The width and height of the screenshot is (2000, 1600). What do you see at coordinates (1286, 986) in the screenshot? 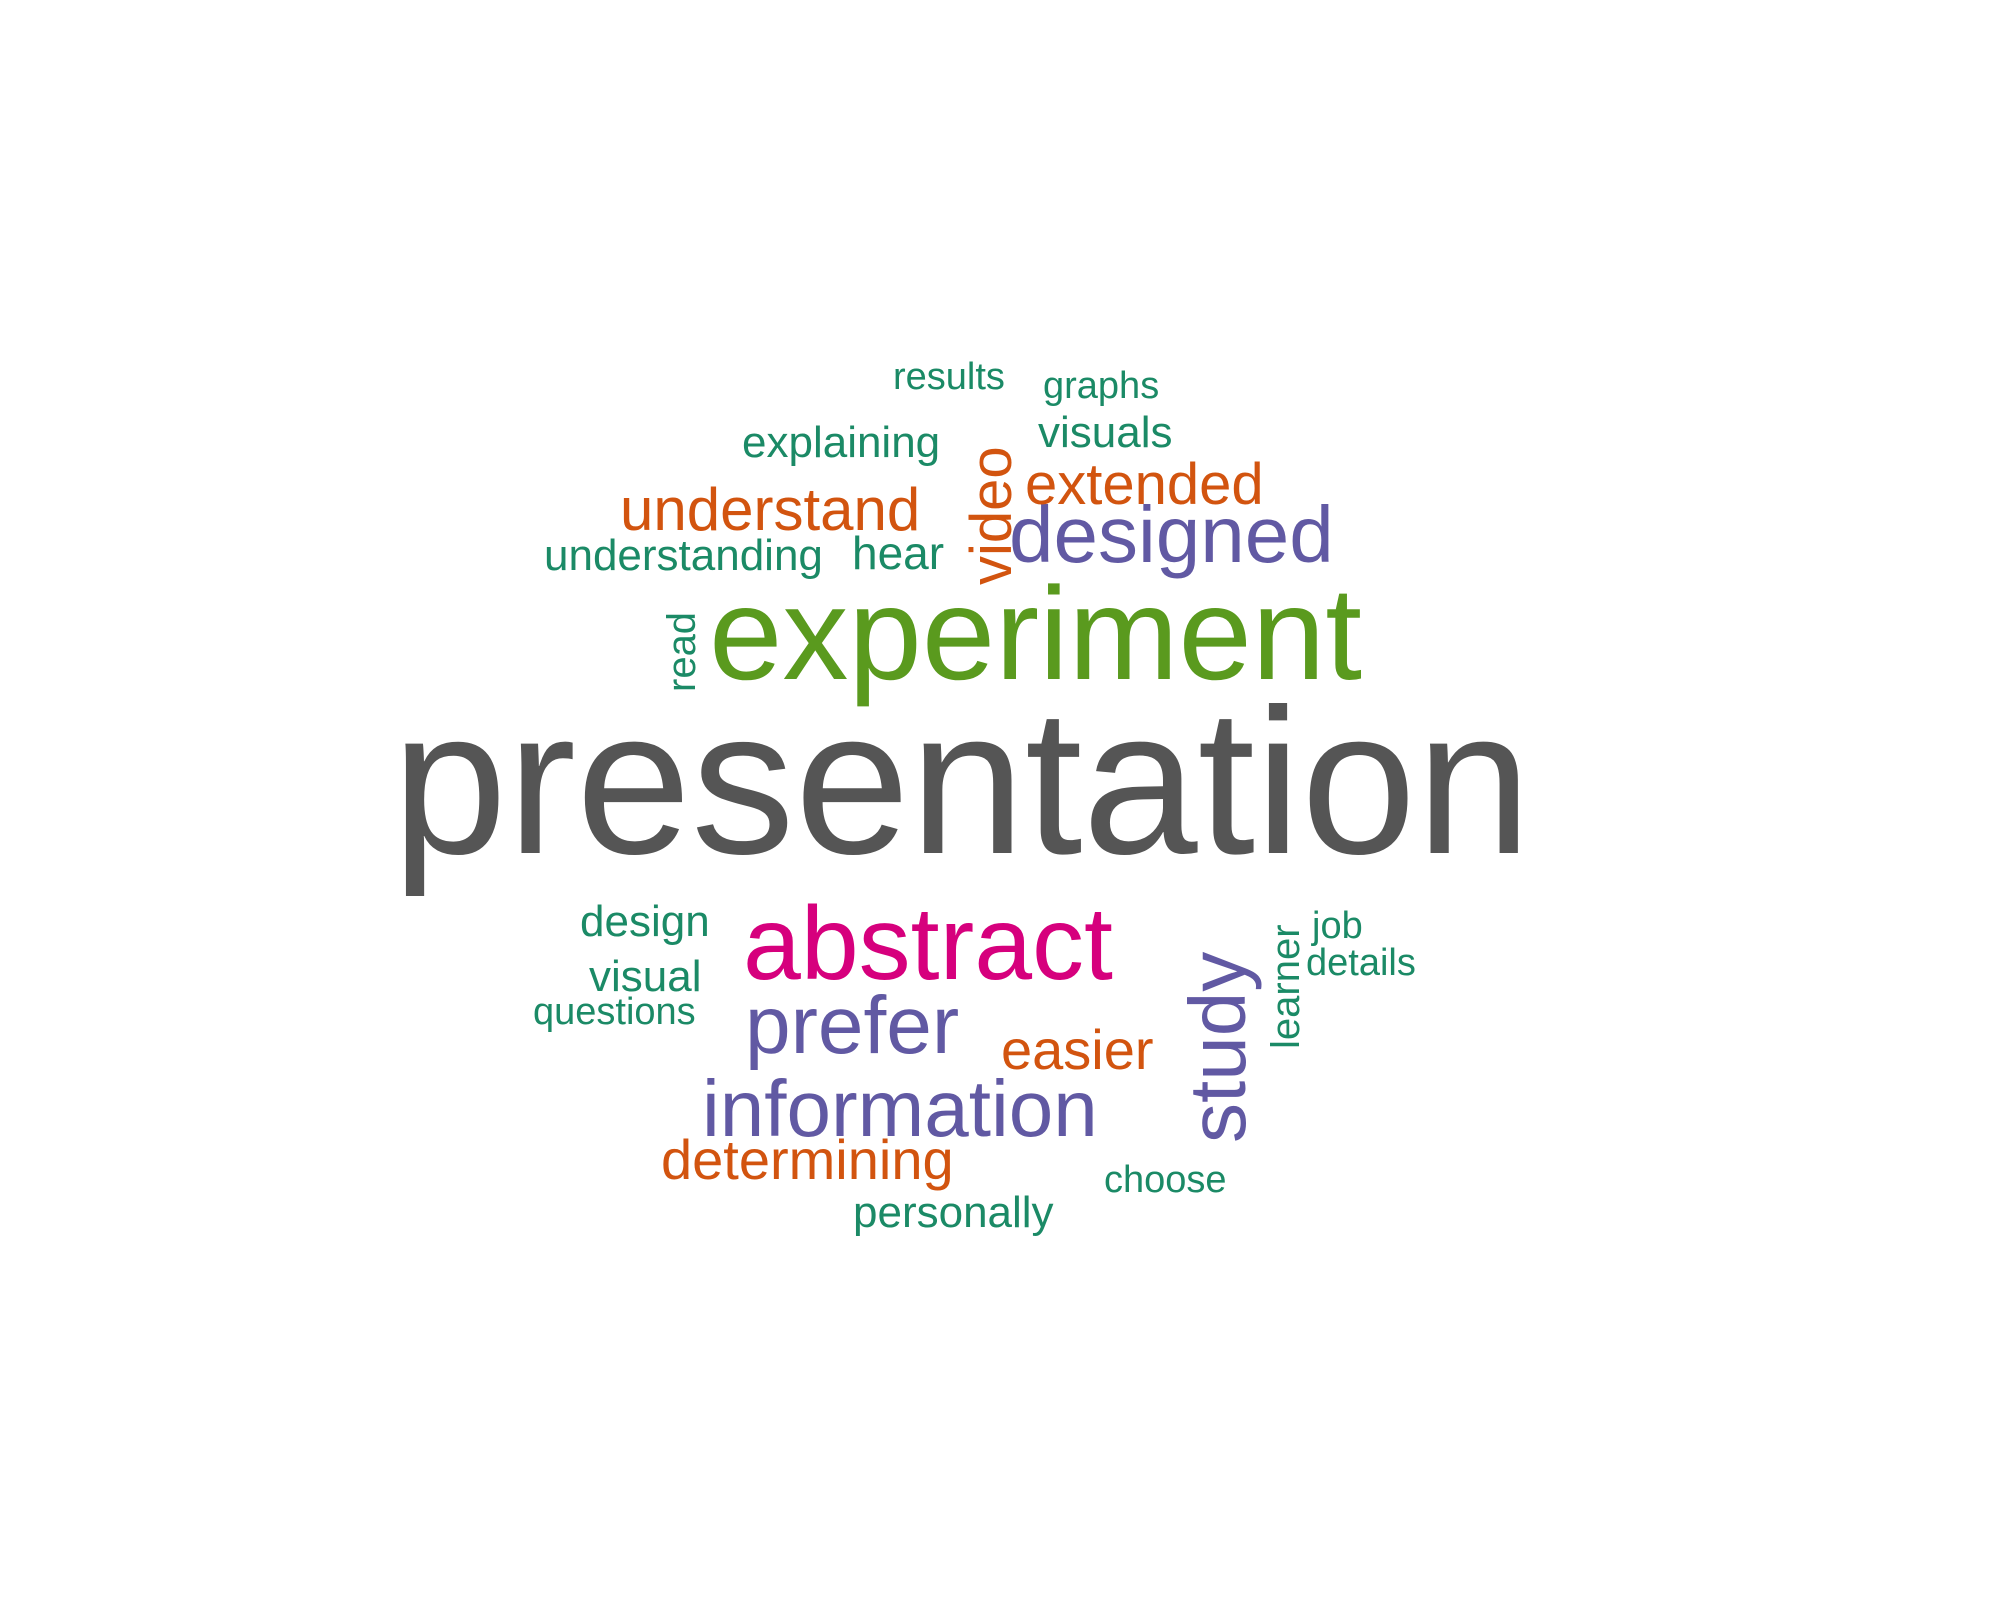
I see `word-learner: learner` at bounding box center [1286, 986].